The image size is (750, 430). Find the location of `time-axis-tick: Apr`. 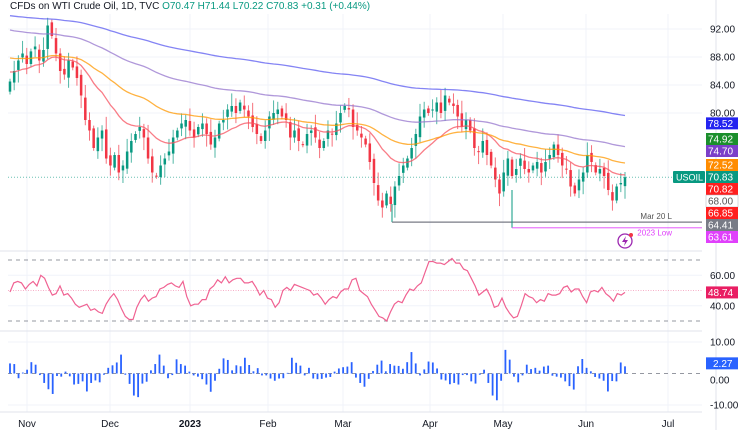

time-axis-tick: Apr is located at coordinates (430, 424).